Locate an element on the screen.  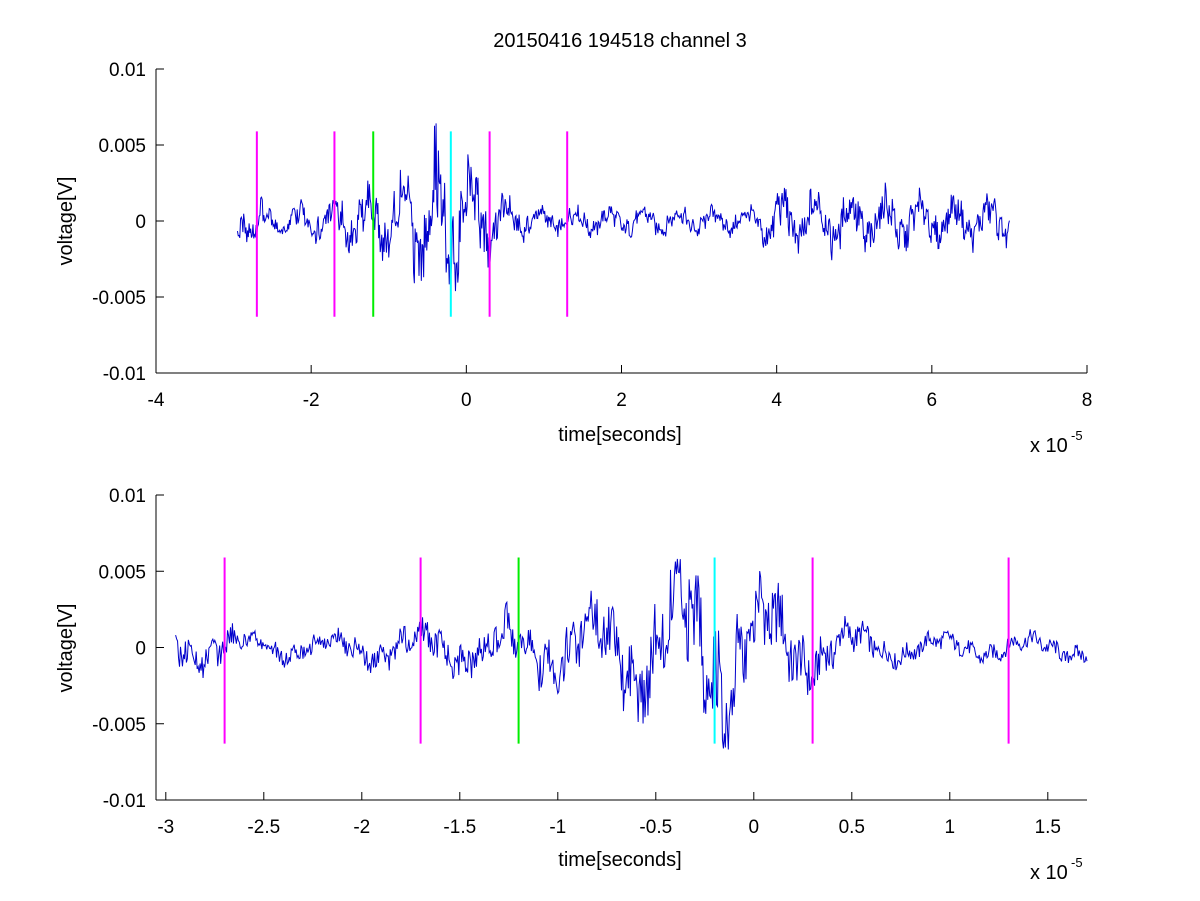
bottom-y-tick-label: -0.01 is located at coordinates (124, 801).